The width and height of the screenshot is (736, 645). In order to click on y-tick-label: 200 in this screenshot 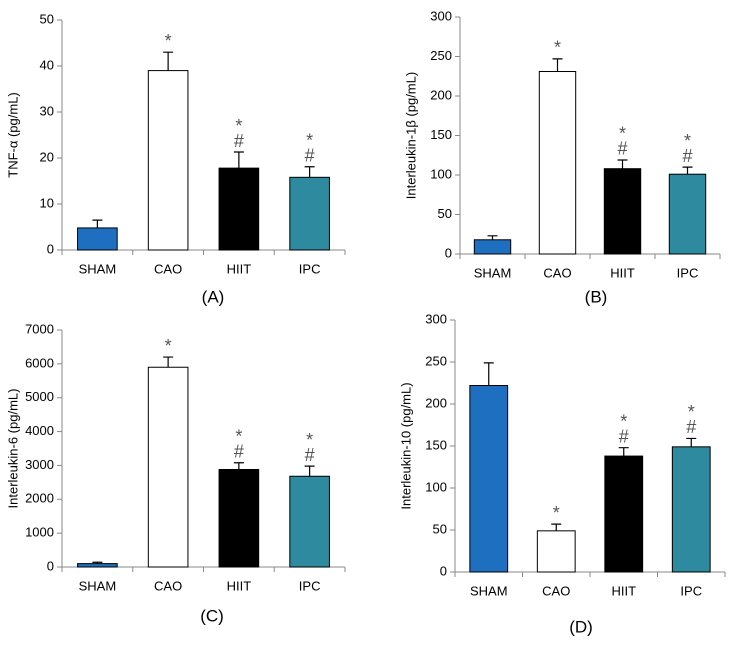, I will do `click(436, 402)`.